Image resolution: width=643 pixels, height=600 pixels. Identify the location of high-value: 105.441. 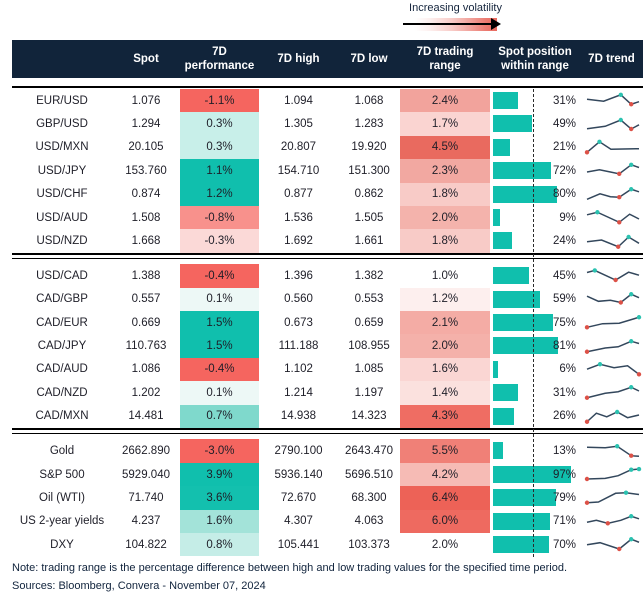
(298, 544).